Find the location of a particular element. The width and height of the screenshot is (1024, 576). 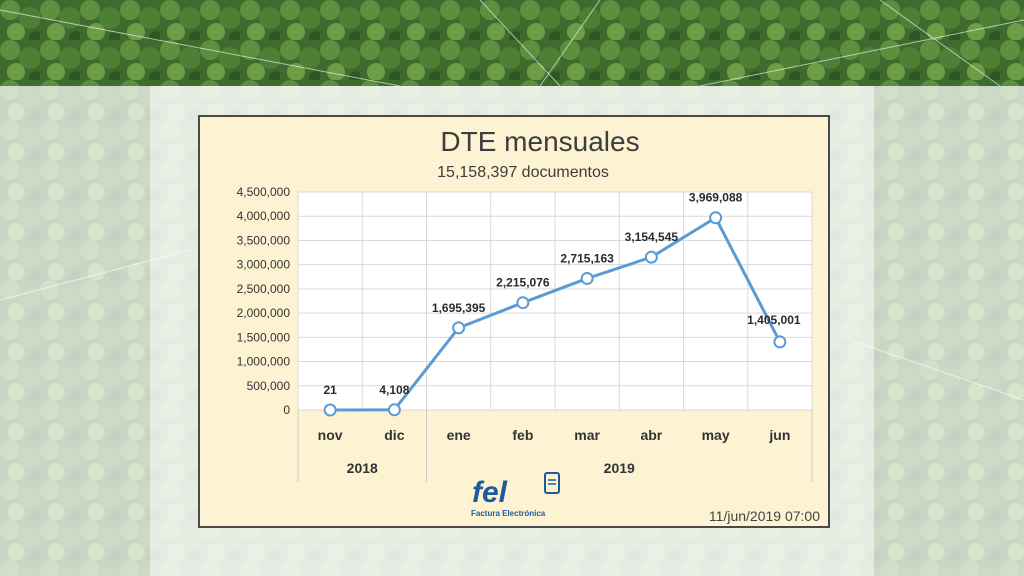

y-tick-label: 4,000,000 is located at coordinates (264, 216).